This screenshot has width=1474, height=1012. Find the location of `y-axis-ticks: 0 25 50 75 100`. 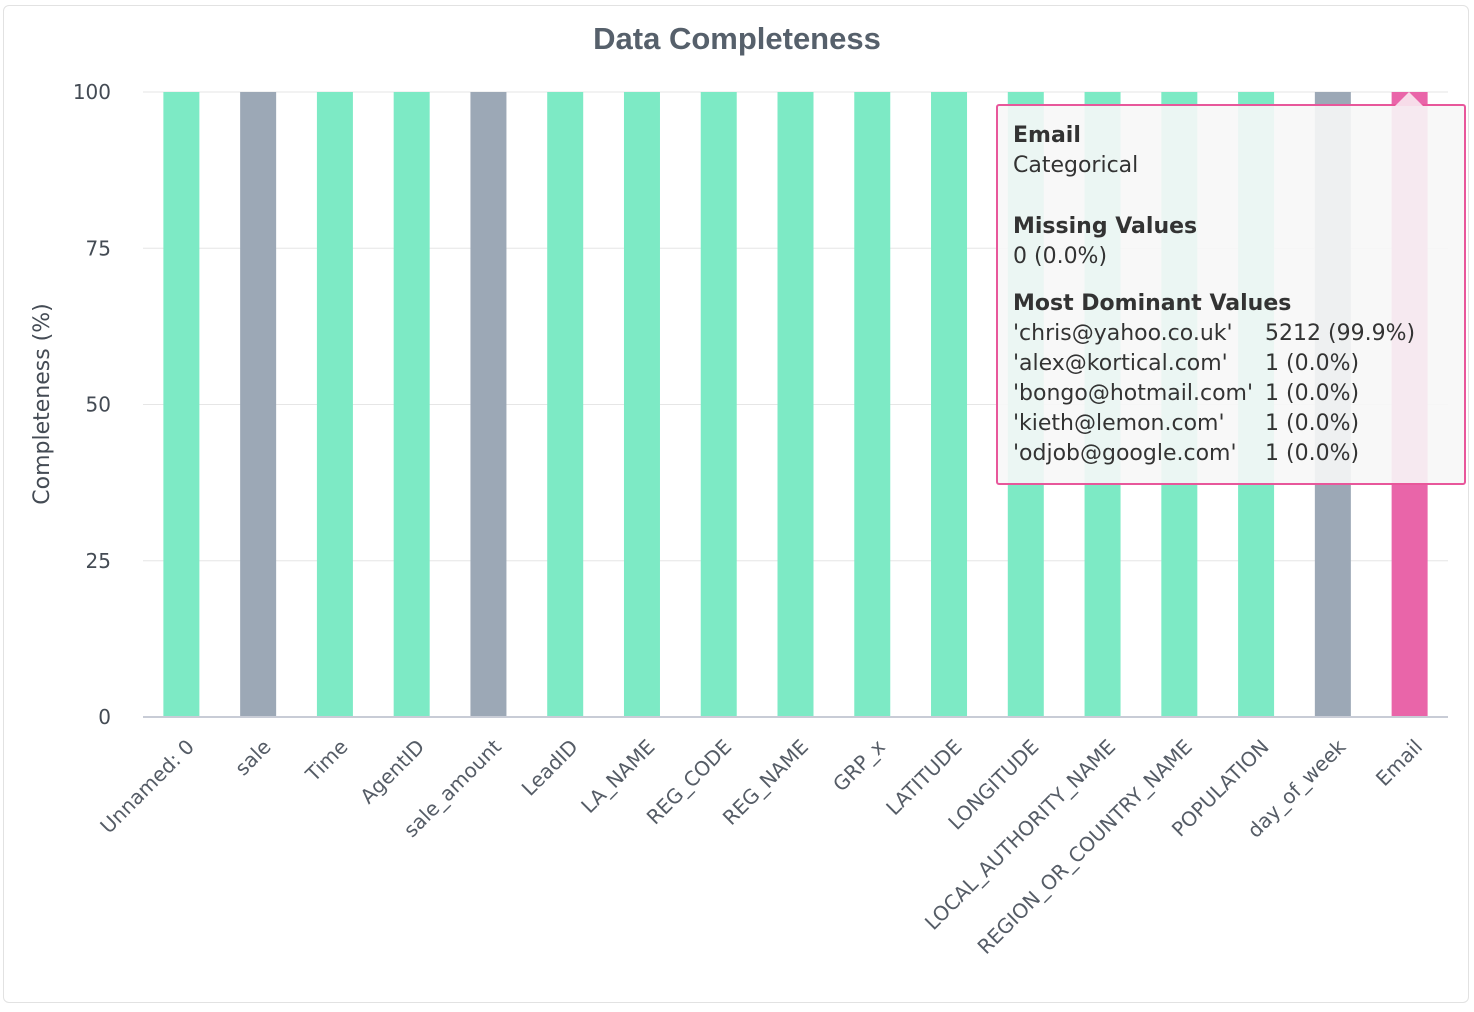

y-axis-ticks: 0 25 50 75 100 is located at coordinates (92, 404).